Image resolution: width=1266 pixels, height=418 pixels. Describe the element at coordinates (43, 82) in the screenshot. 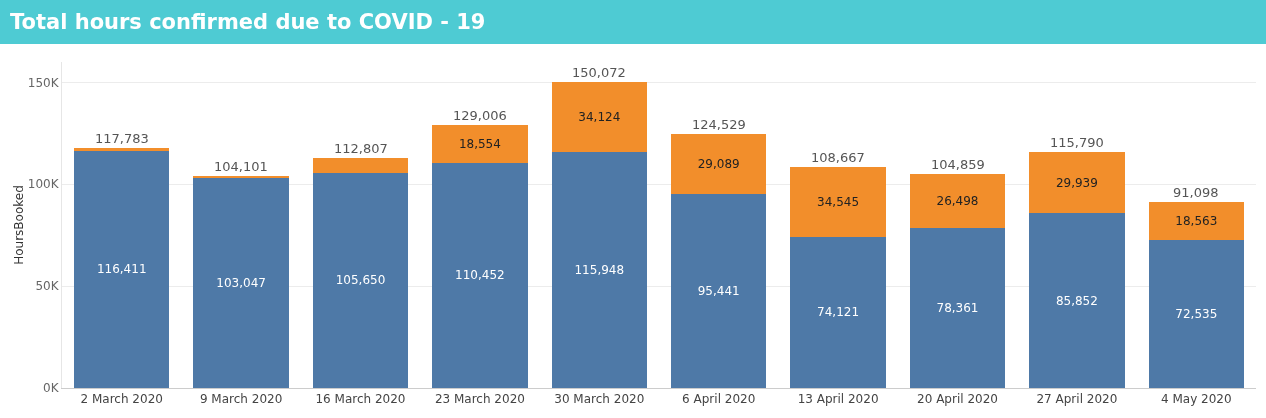

I see `y-tick-label: 150K` at that location.